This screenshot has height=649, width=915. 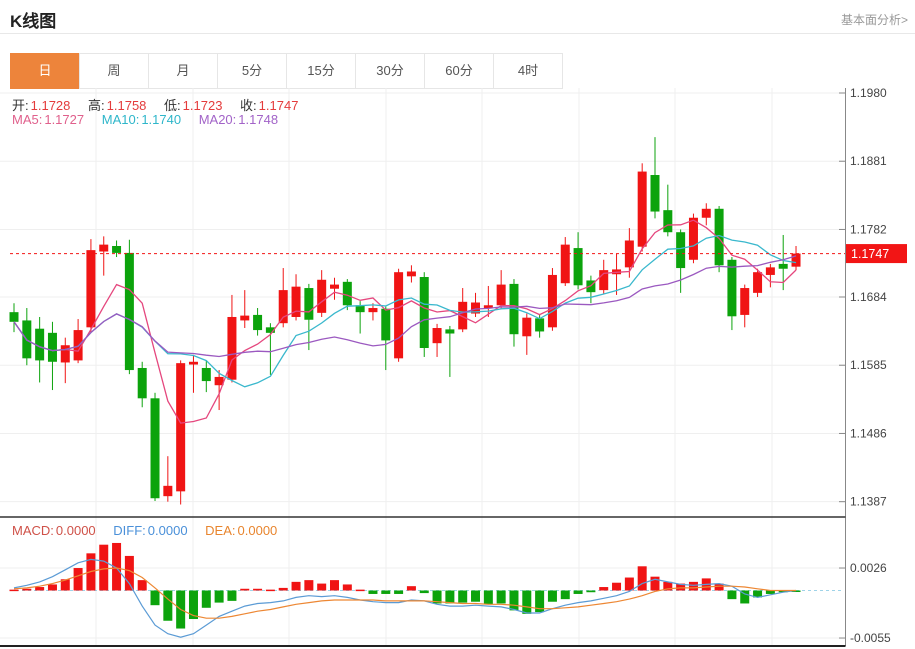 I want to click on tab-60min: 60分, so click(x=459, y=71).